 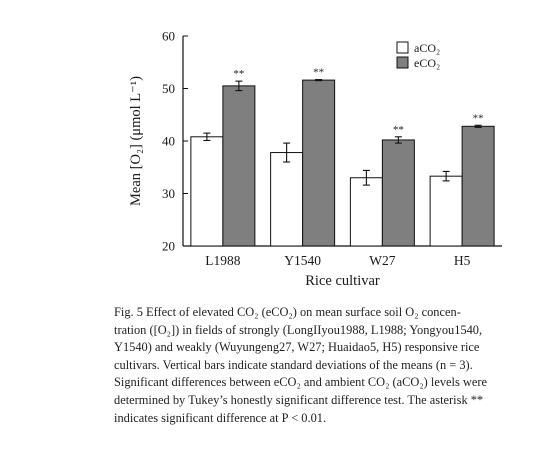 What do you see at coordinates (427, 48) in the screenshot?
I see `legend-label-aco2: aCO₂` at bounding box center [427, 48].